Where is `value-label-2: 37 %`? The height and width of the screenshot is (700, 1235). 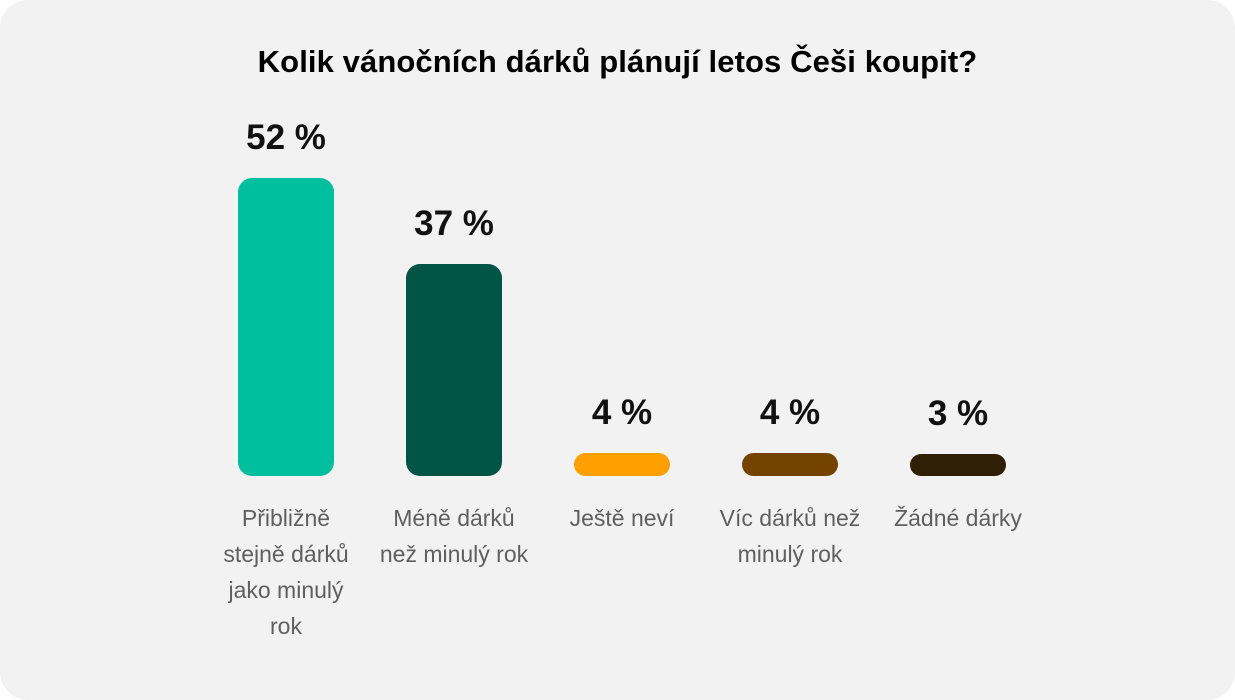
value-label-2: 37 % is located at coordinates (454, 223).